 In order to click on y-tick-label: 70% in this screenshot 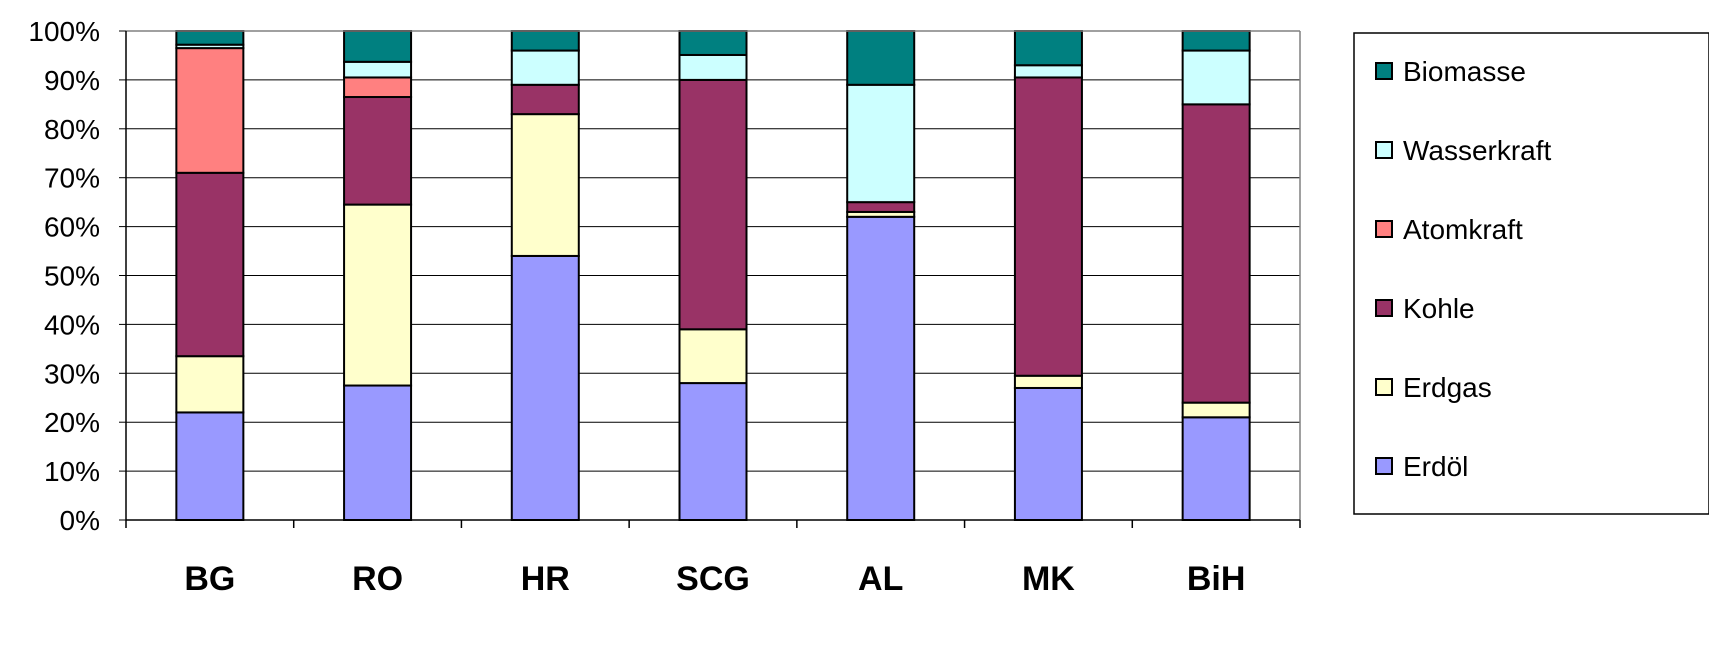, I will do `click(72, 178)`.